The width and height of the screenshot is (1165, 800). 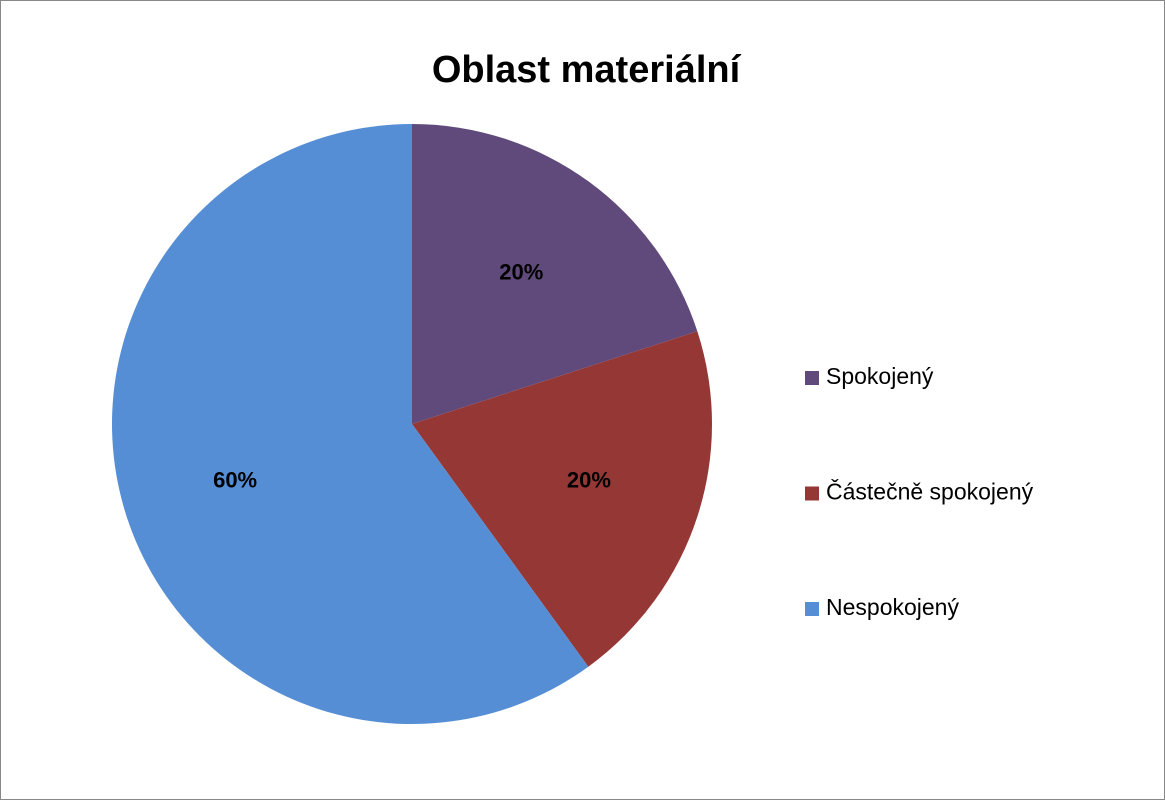 What do you see at coordinates (930, 491) in the screenshot?
I see `legend-label: Částečně spokojený` at bounding box center [930, 491].